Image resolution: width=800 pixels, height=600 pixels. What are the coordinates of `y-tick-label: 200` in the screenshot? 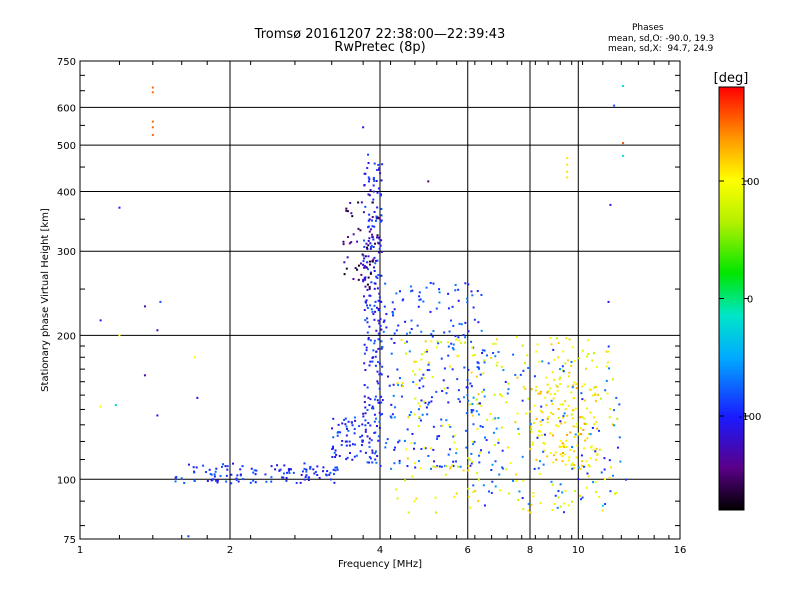 It's located at (66, 336).